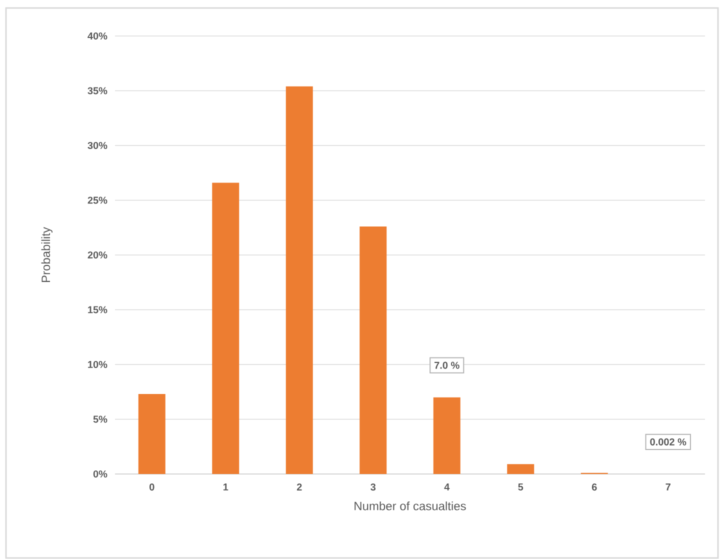  What do you see at coordinates (668, 442) in the screenshot?
I see `annotation: 0.002 %` at bounding box center [668, 442].